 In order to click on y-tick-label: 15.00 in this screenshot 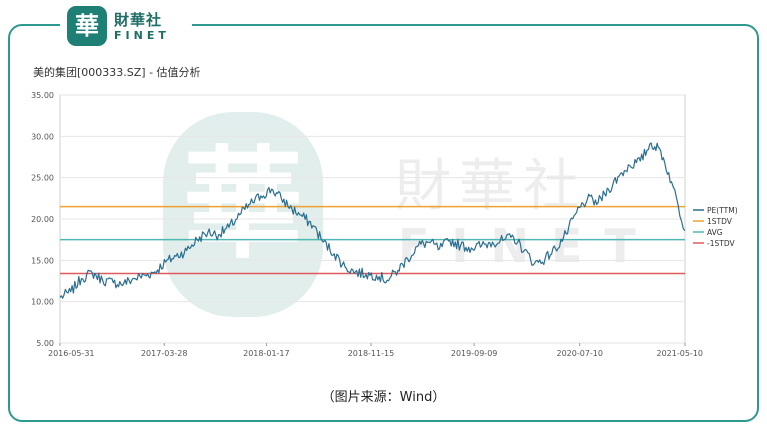, I will do `click(42, 260)`.